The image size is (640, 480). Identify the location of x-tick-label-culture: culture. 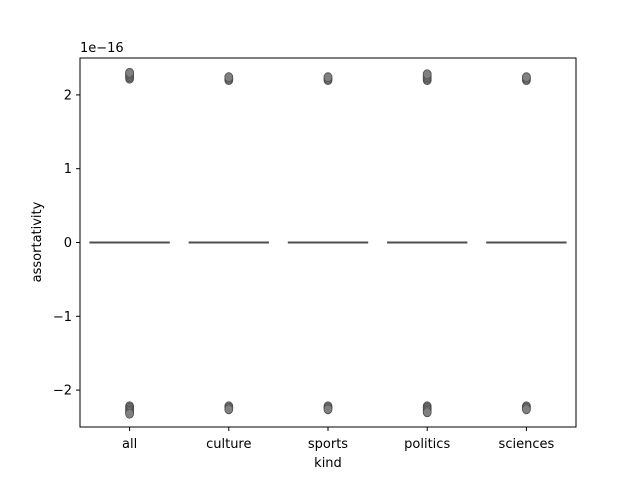
(228, 444).